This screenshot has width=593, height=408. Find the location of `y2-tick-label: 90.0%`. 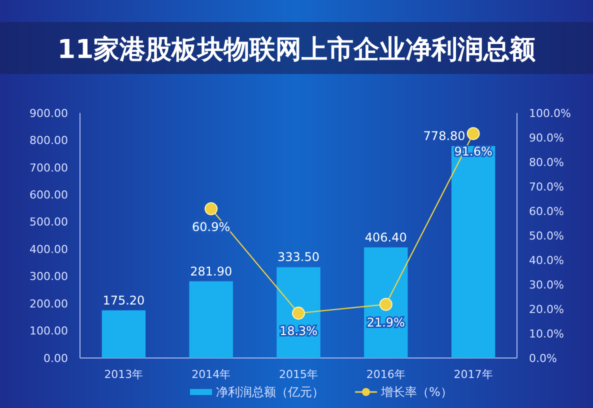

y2-tick-label: 90.0% is located at coordinates (546, 137).